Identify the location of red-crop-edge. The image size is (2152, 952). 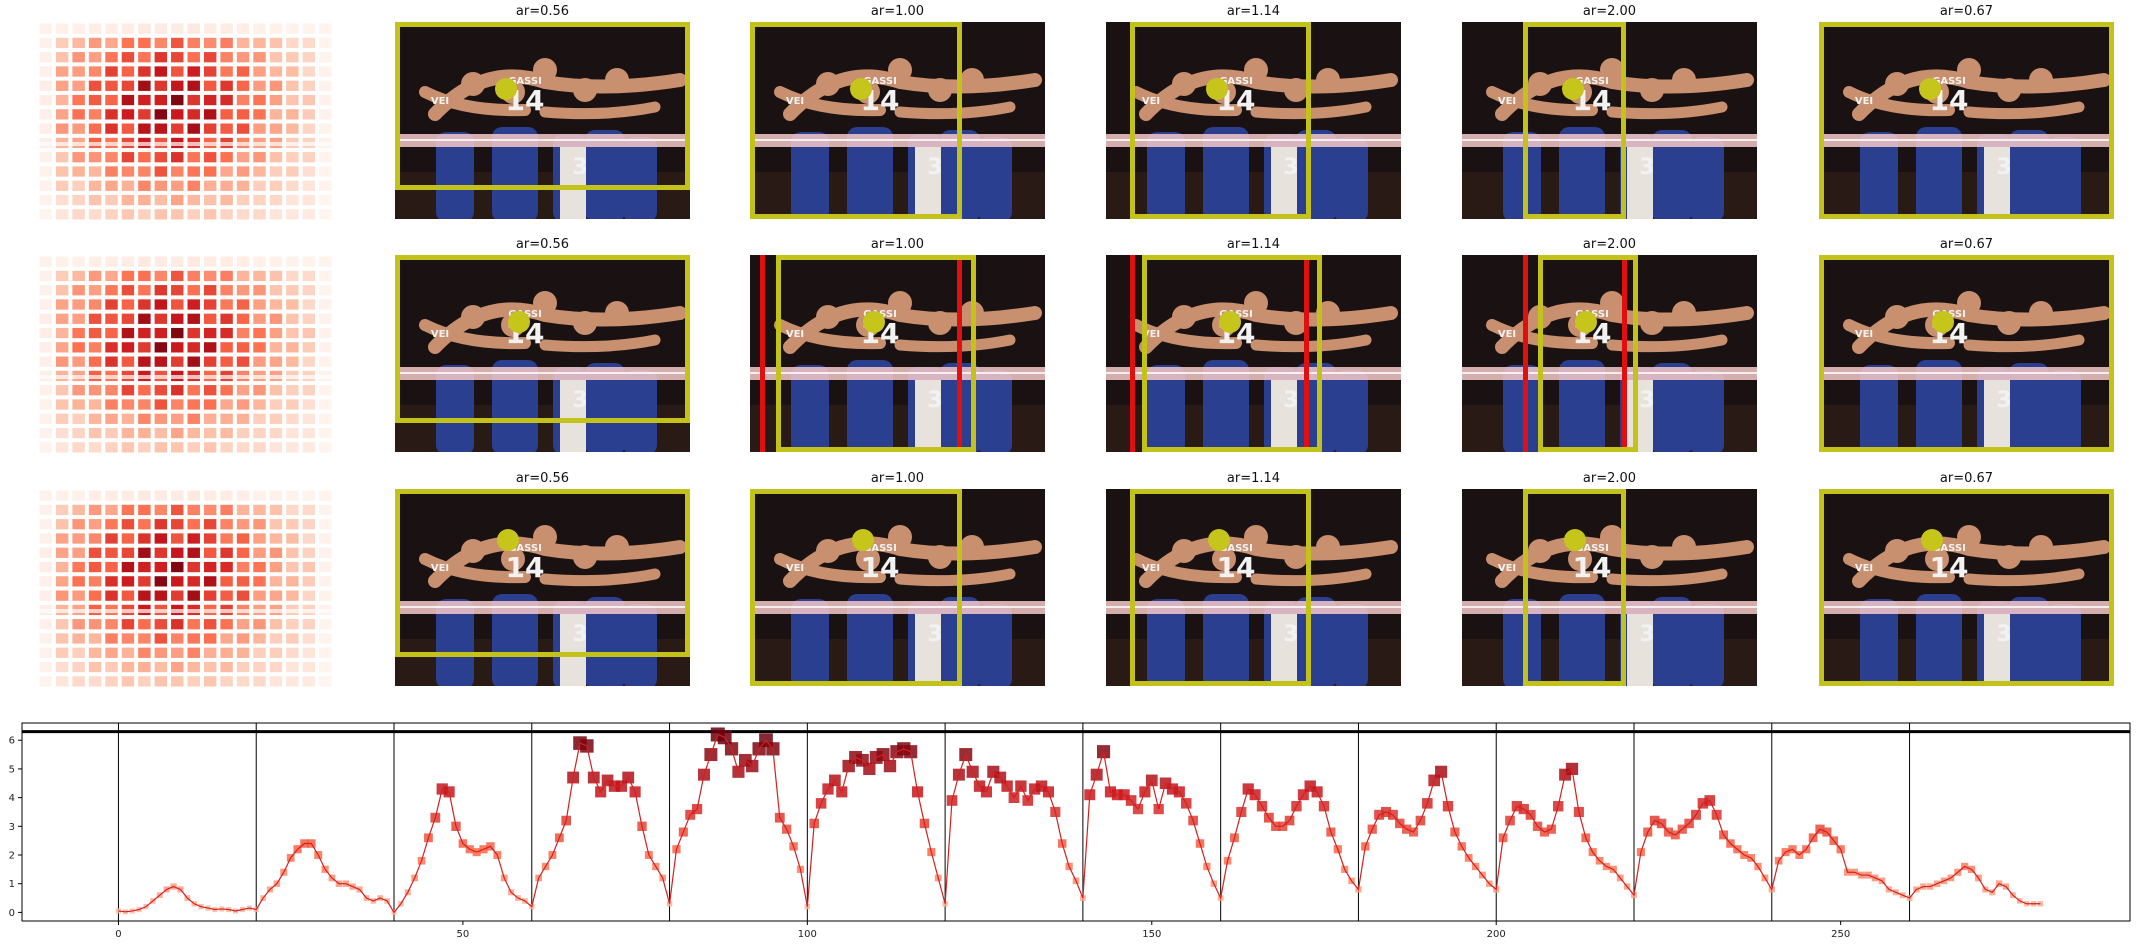
(762, 353).